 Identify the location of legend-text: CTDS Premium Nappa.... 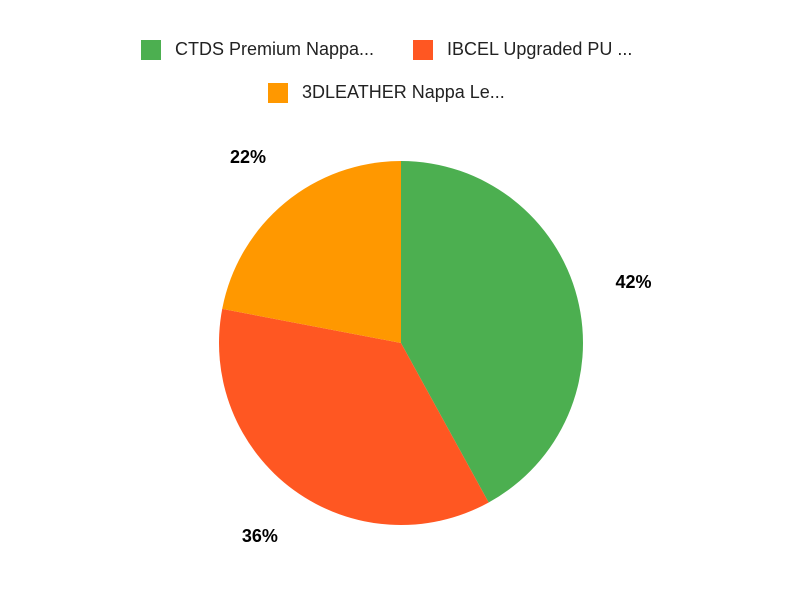
(274, 49).